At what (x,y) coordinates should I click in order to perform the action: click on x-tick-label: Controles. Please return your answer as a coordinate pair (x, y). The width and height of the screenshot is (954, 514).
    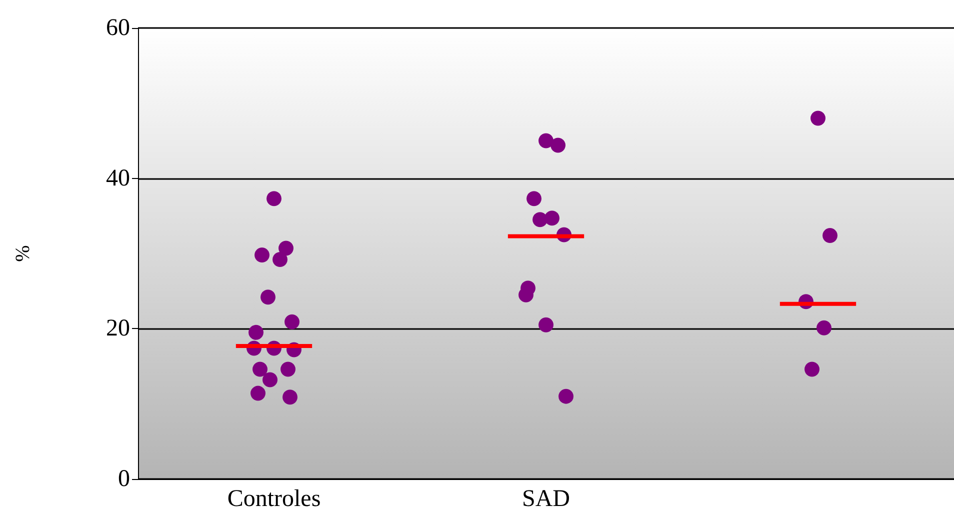
    Looking at the image, I should click on (274, 499).